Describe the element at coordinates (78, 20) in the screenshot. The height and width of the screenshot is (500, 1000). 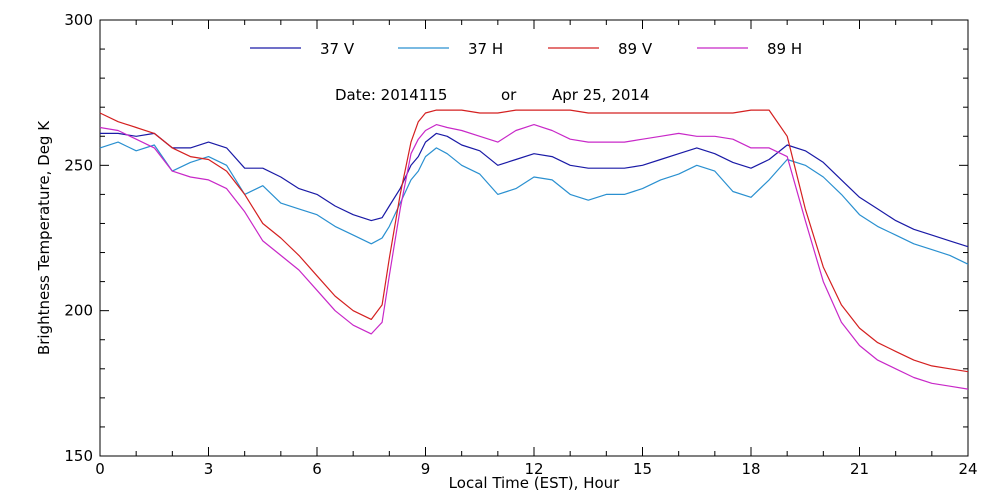
I see `y-tick-label: 300` at that location.